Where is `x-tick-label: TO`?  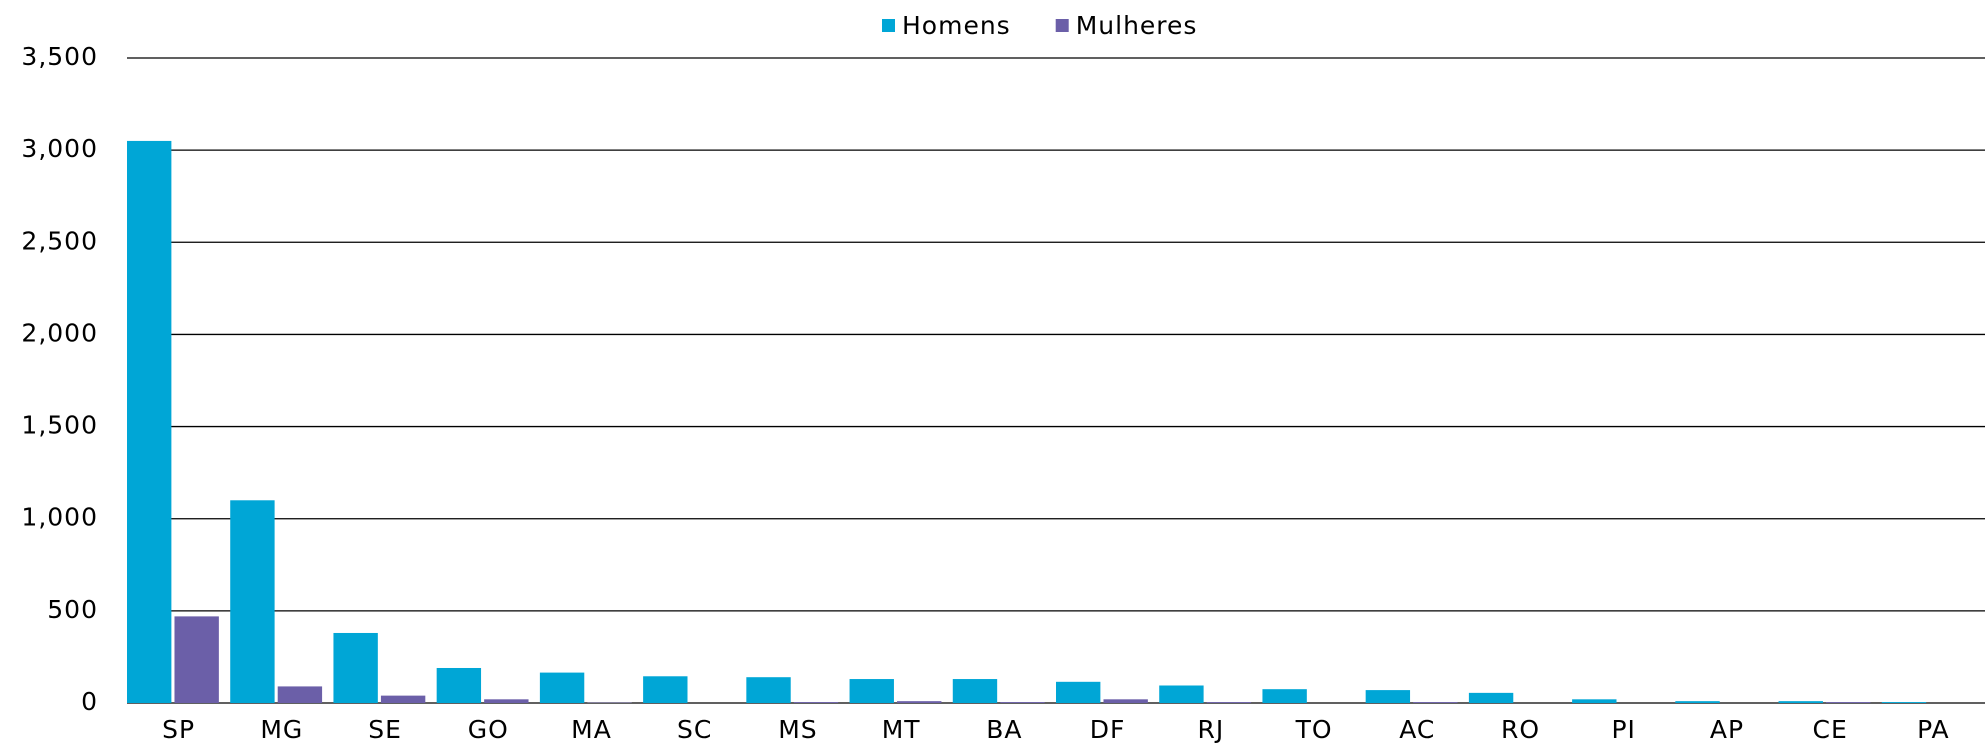
x-tick-label: TO is located at coordinates (1314, 729).